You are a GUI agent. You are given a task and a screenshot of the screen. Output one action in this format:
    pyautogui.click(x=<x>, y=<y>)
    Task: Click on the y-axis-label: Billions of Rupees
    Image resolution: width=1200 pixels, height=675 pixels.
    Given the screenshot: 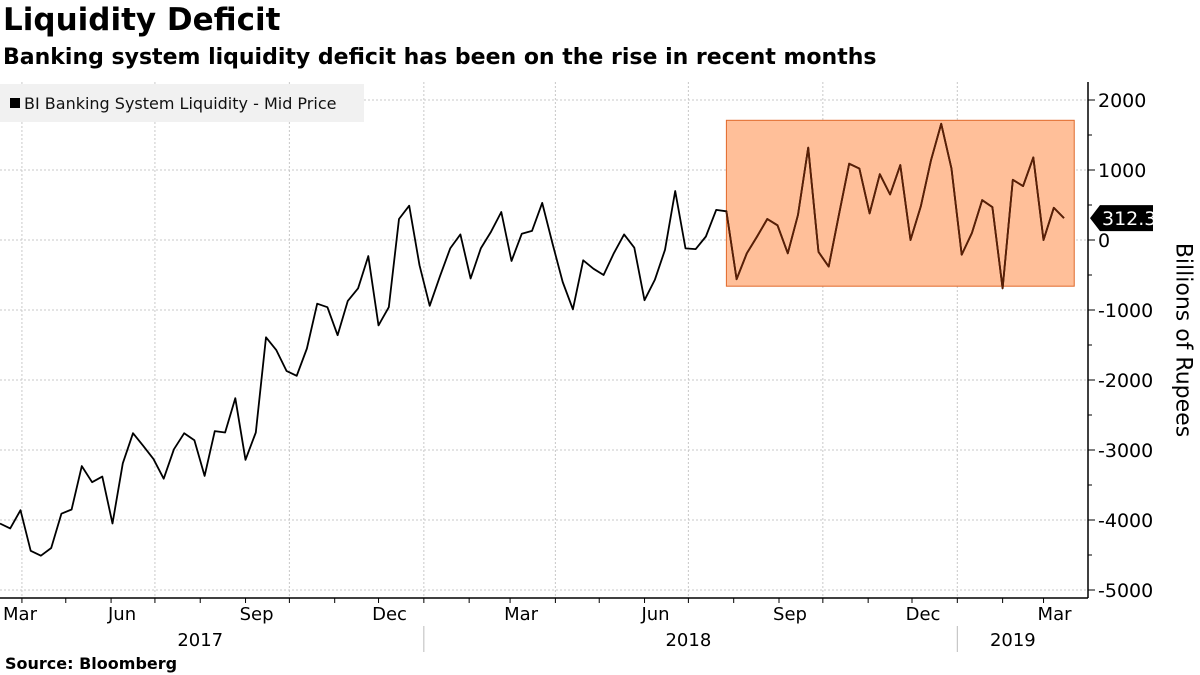 What is the action you would take?
    pyautogui.click(x=1183, y=340)
    